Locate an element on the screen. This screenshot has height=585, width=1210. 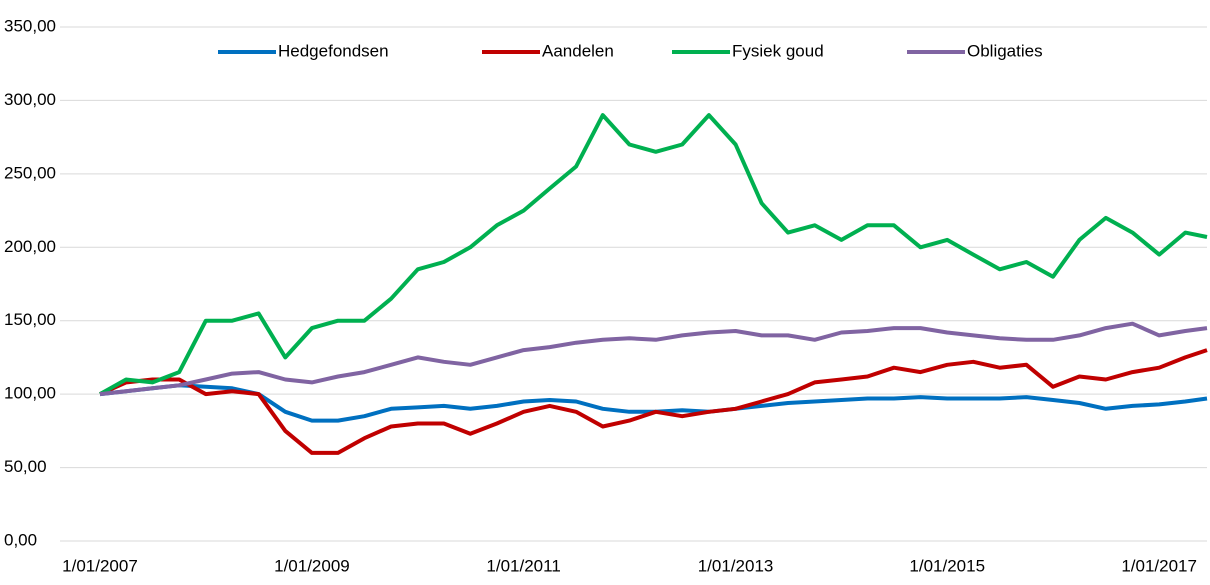
x-tick-label: 1/01/2015 is located at coordinates (947, 565).